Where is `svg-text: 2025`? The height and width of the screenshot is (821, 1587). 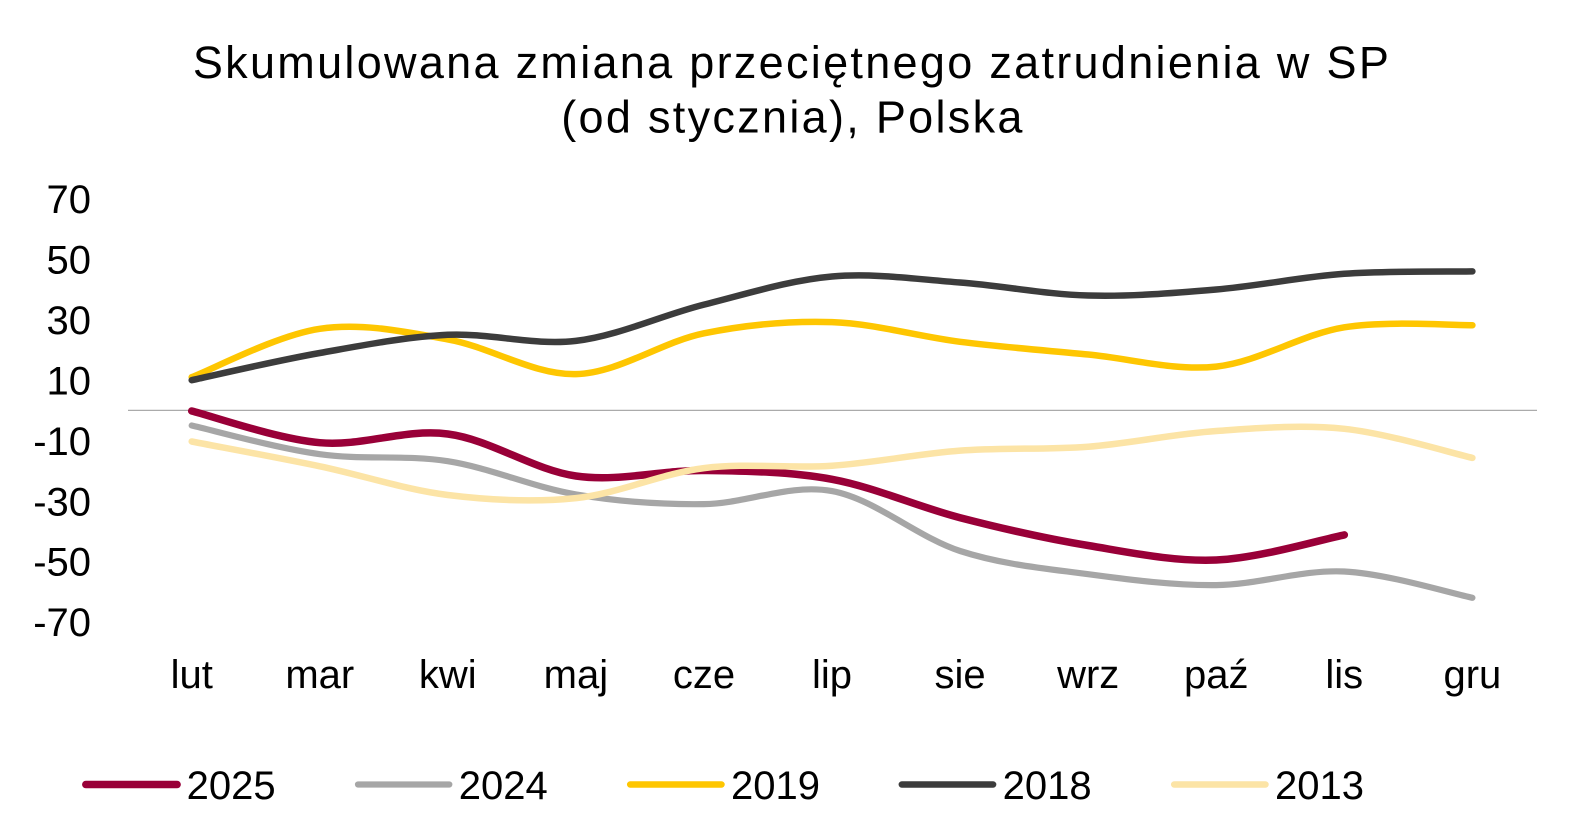
svg-text: 2025 is located at coordinates (231, 786).